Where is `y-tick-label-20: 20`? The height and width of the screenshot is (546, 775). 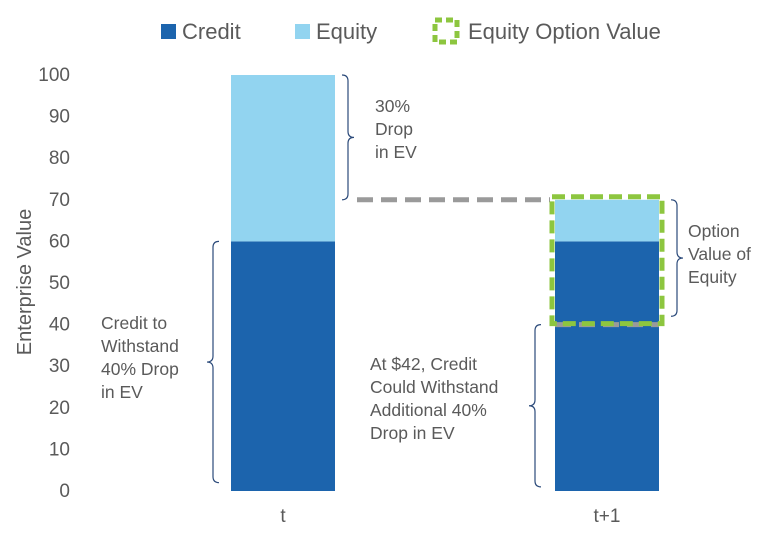
y-tick-label-20: 20 is located at coordinates (59, 408).